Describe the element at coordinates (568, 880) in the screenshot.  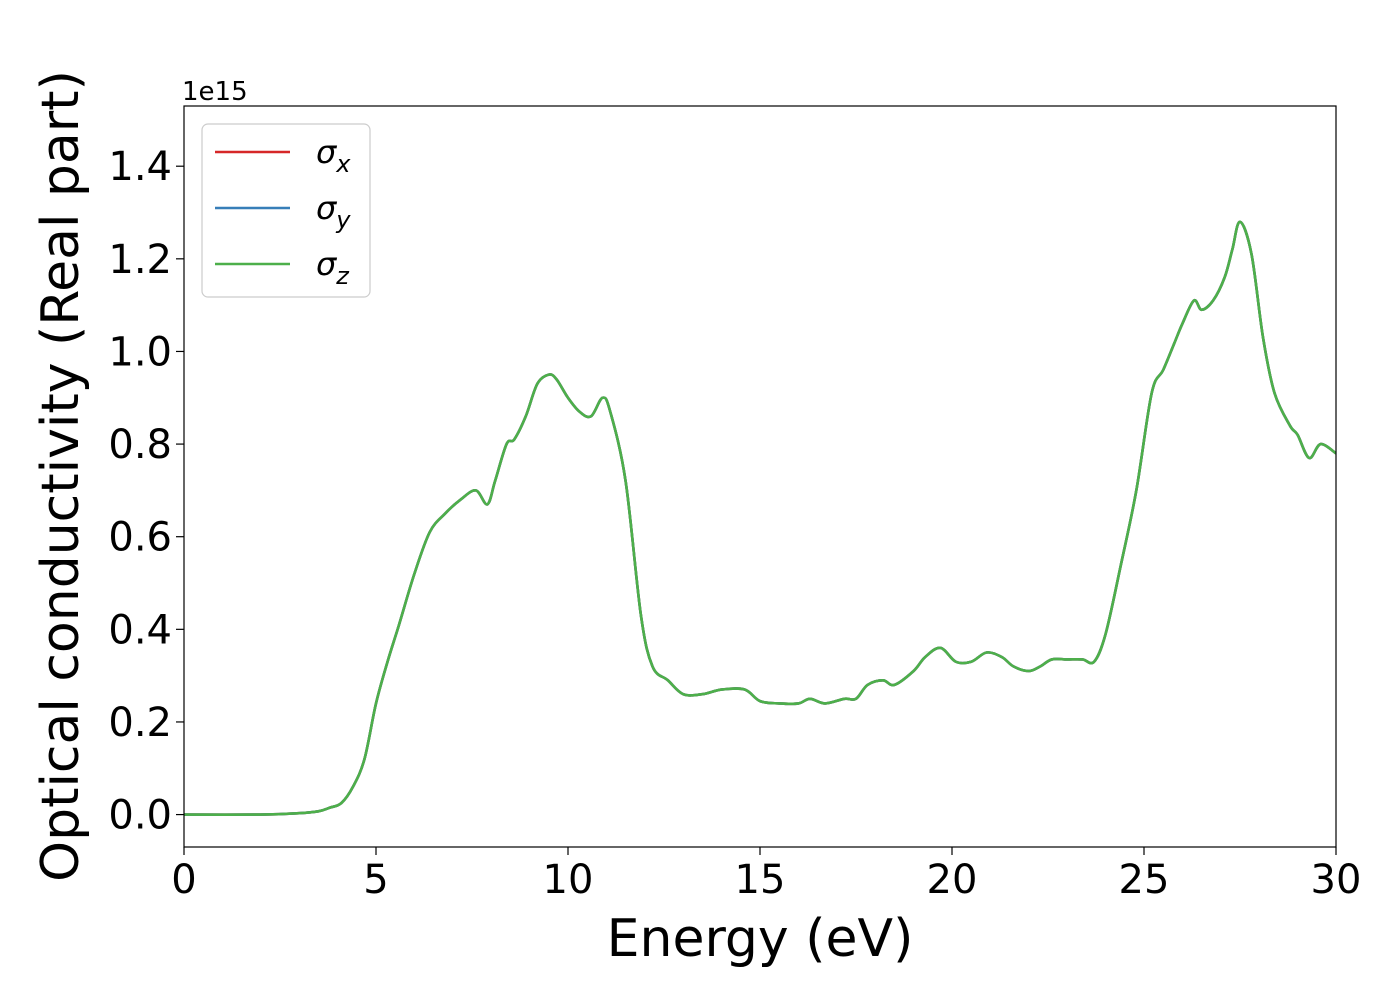
I see `x-tick-label: 10` at that location.